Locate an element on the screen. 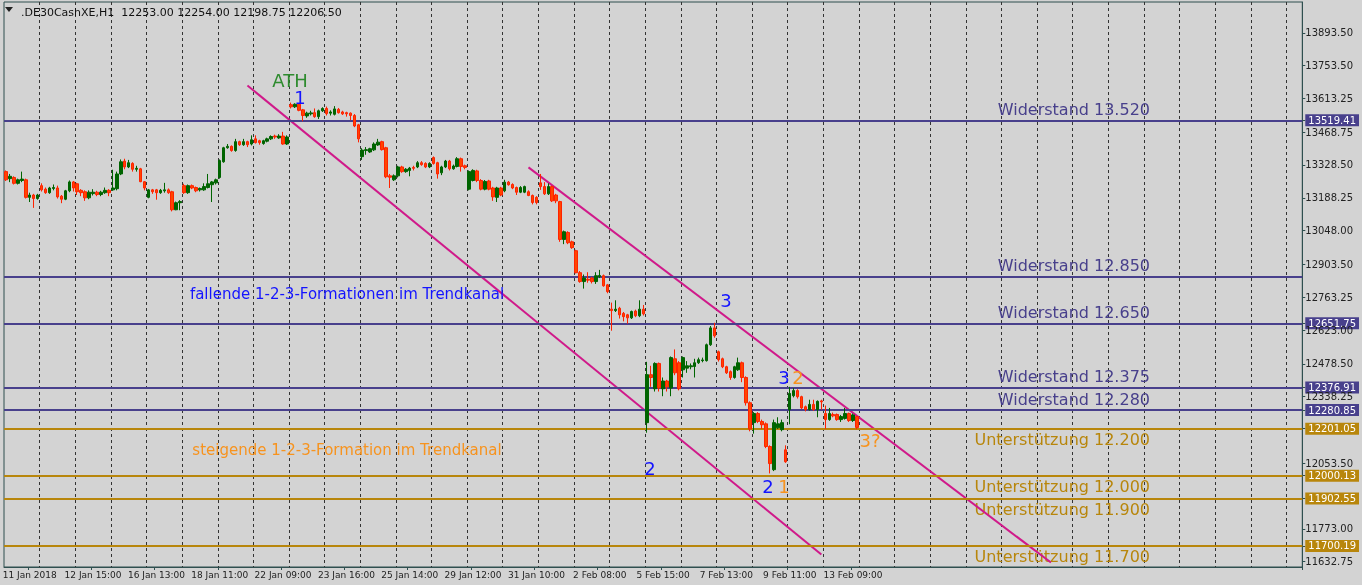 The width and height of the screenshot is (1362, 585). ref-line-label: Widerstand 12.280 is located at coordinates (1073, 399).